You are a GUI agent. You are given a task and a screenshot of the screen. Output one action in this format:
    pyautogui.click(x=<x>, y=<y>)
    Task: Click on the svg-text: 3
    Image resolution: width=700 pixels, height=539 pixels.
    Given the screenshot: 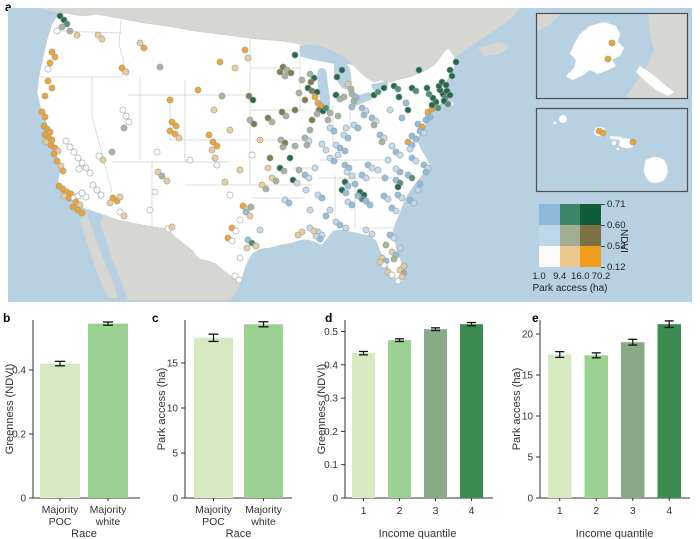 What is the action you would take?
    pyautogui.click(x=633, y=511)
    